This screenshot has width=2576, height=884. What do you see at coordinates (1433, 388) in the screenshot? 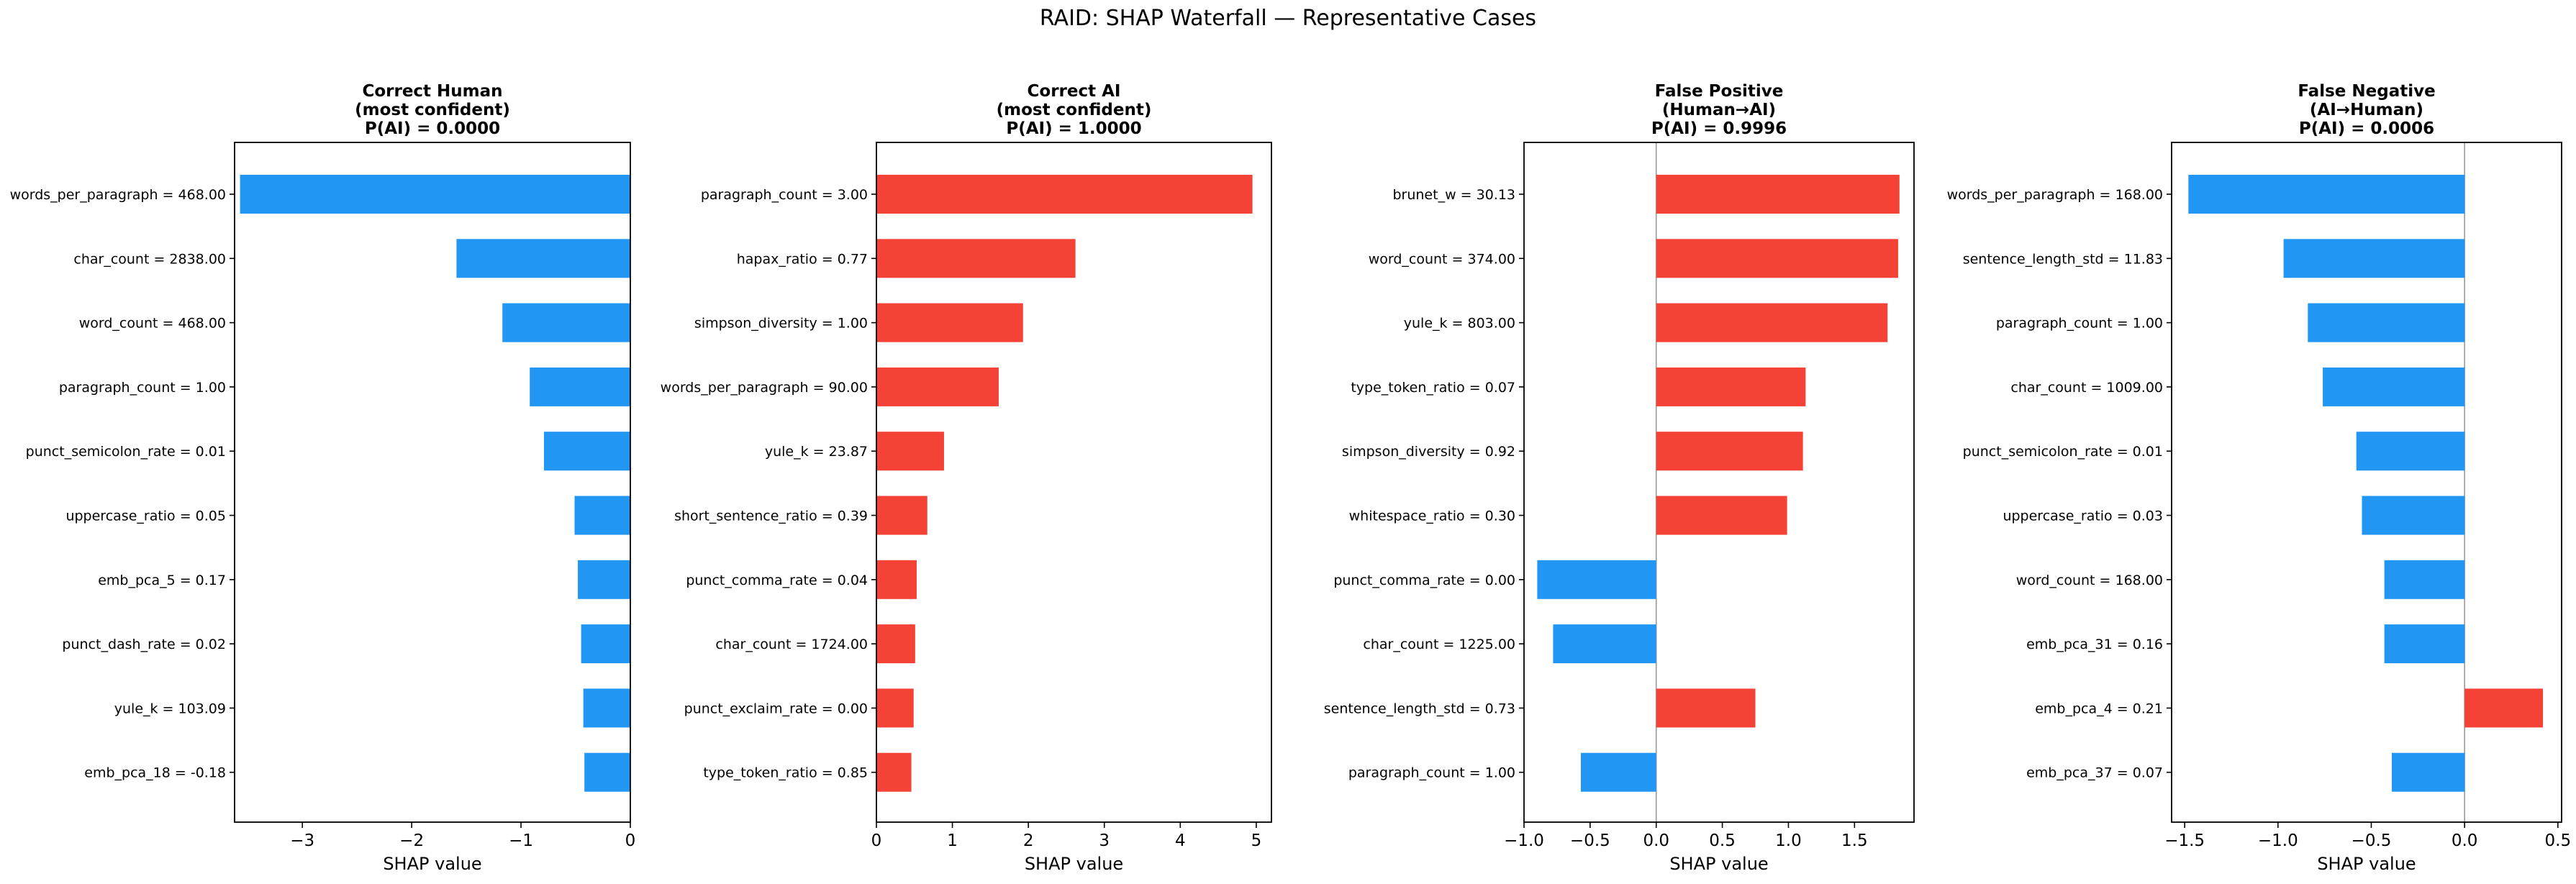
I see `category-label-2-3: type_token_ratio = 0.07` at bounding box center [1433, 388].